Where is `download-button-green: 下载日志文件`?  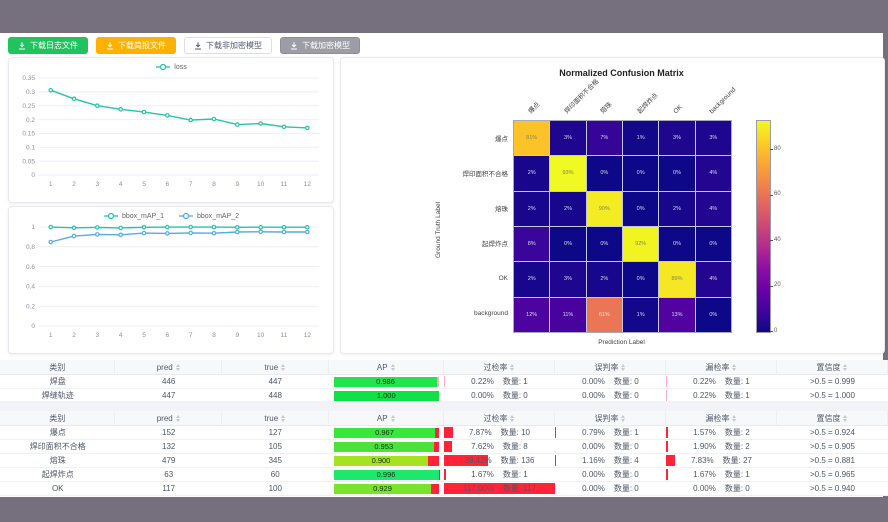 download-button-green: 下载日志文件 is located at coordinates (48, 45).